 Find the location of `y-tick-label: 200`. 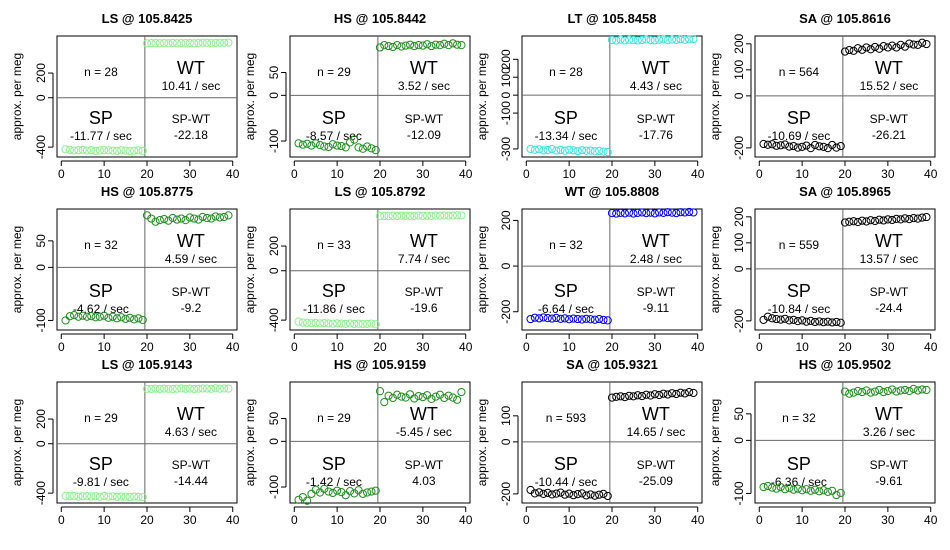

y-tick-label: 200 is located at coordinates (506, 220).